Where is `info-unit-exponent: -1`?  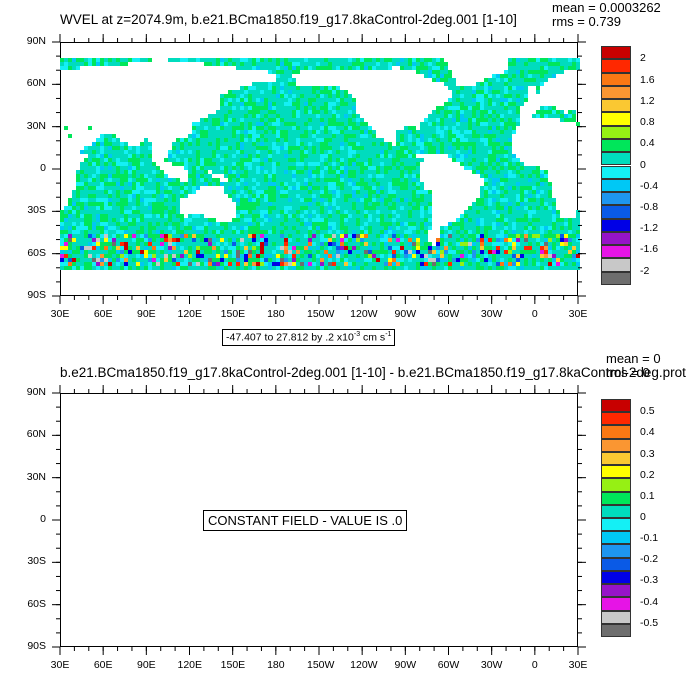 info-unit-exponent: -1 is located at coordinates (388, 334).